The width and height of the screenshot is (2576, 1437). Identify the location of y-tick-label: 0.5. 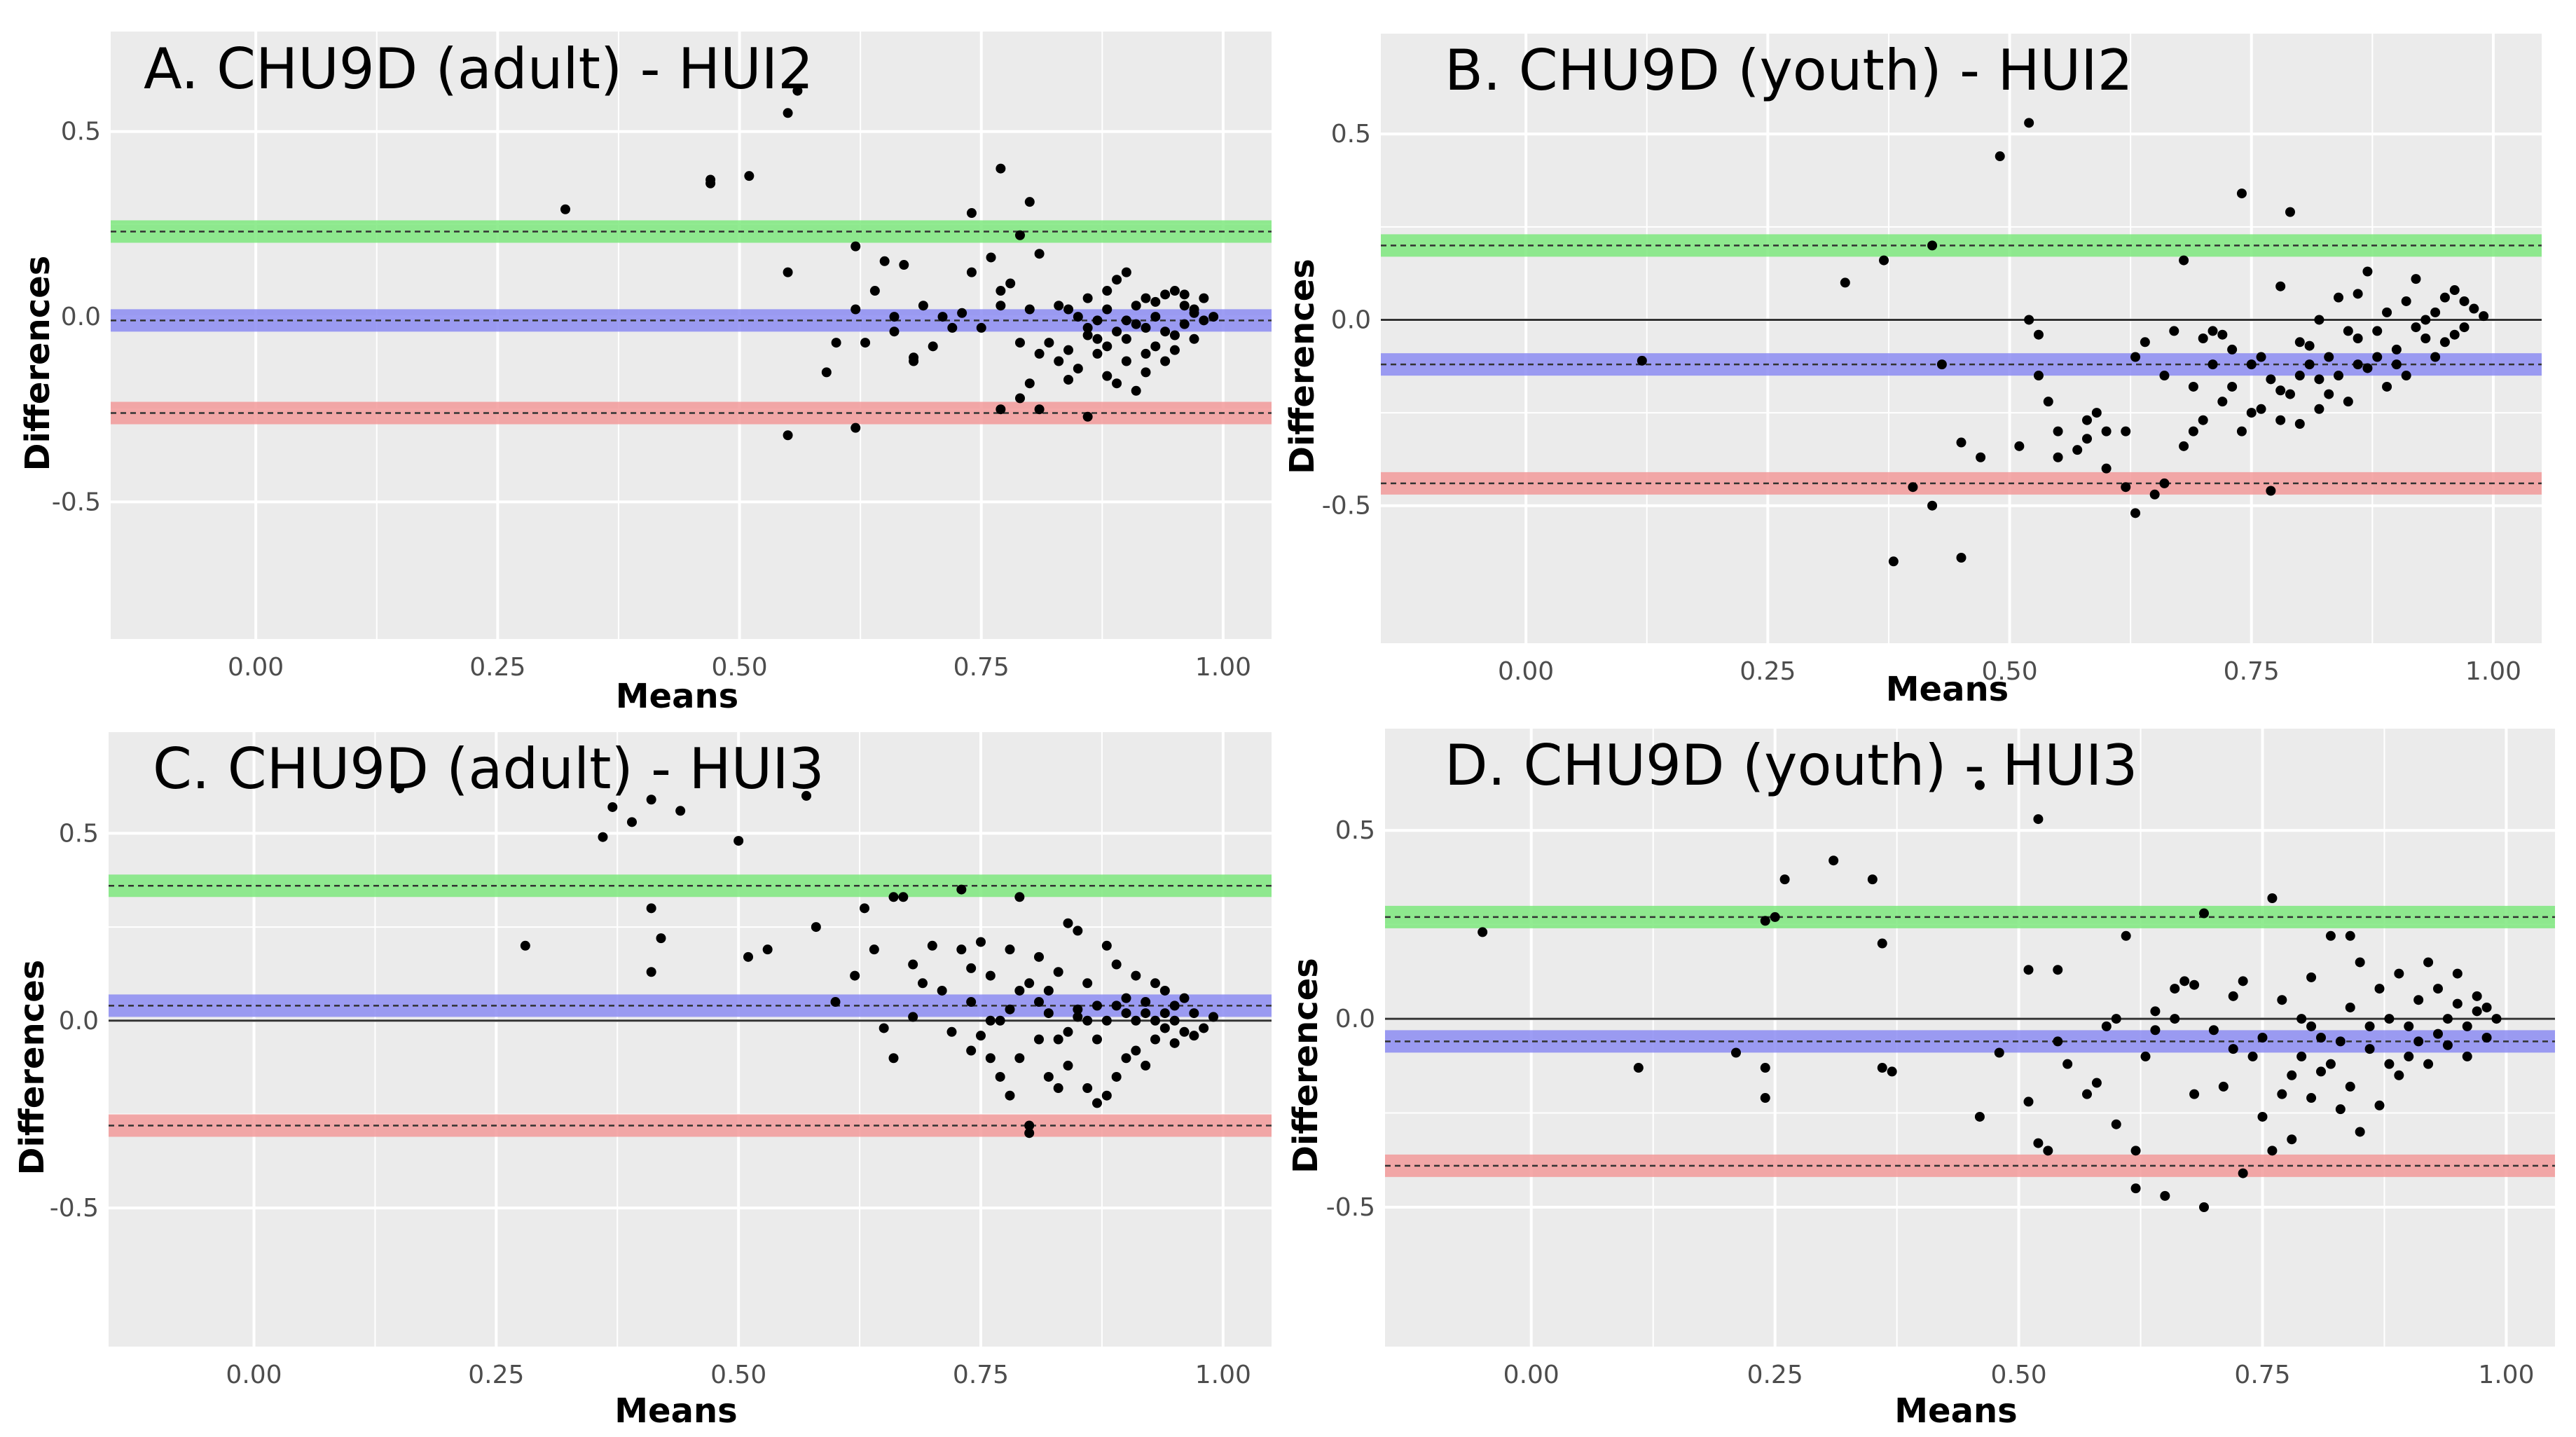
(79, 834).